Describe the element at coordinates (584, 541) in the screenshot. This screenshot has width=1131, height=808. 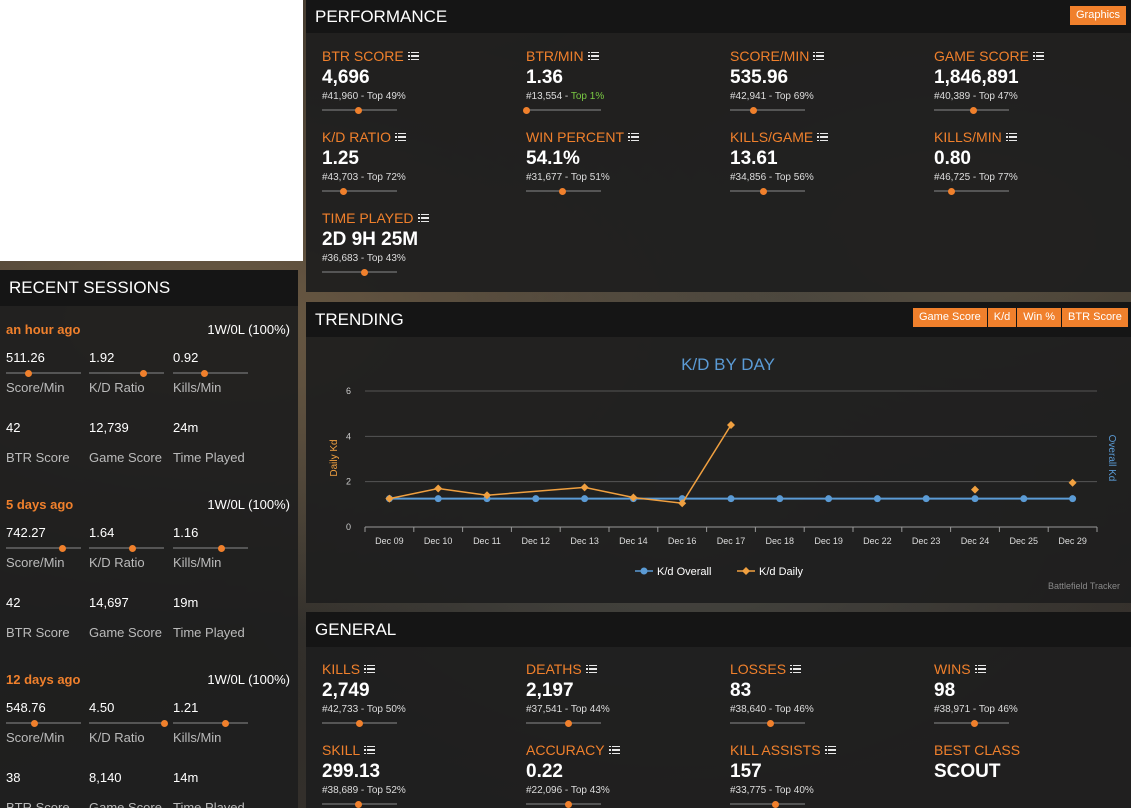
I see `x-tick-label: Dec 13` at that location.